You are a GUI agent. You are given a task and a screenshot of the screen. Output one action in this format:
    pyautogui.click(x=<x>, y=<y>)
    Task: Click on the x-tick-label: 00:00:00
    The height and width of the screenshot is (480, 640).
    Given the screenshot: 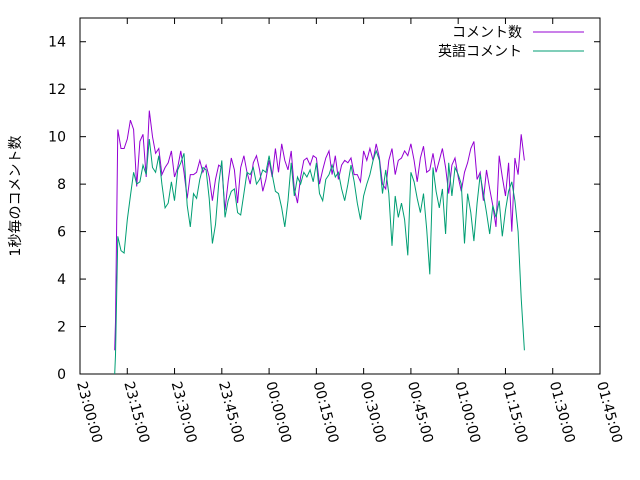 What is the action you would take?
    pyautogui.click(x=278, y=412)
    